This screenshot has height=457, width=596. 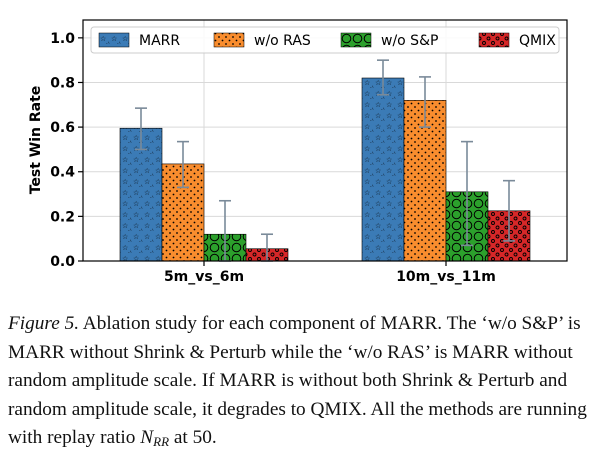 I want to click on legend: MARR w/o RAS w/o S&P QMIX, so click(x=325, y=40).